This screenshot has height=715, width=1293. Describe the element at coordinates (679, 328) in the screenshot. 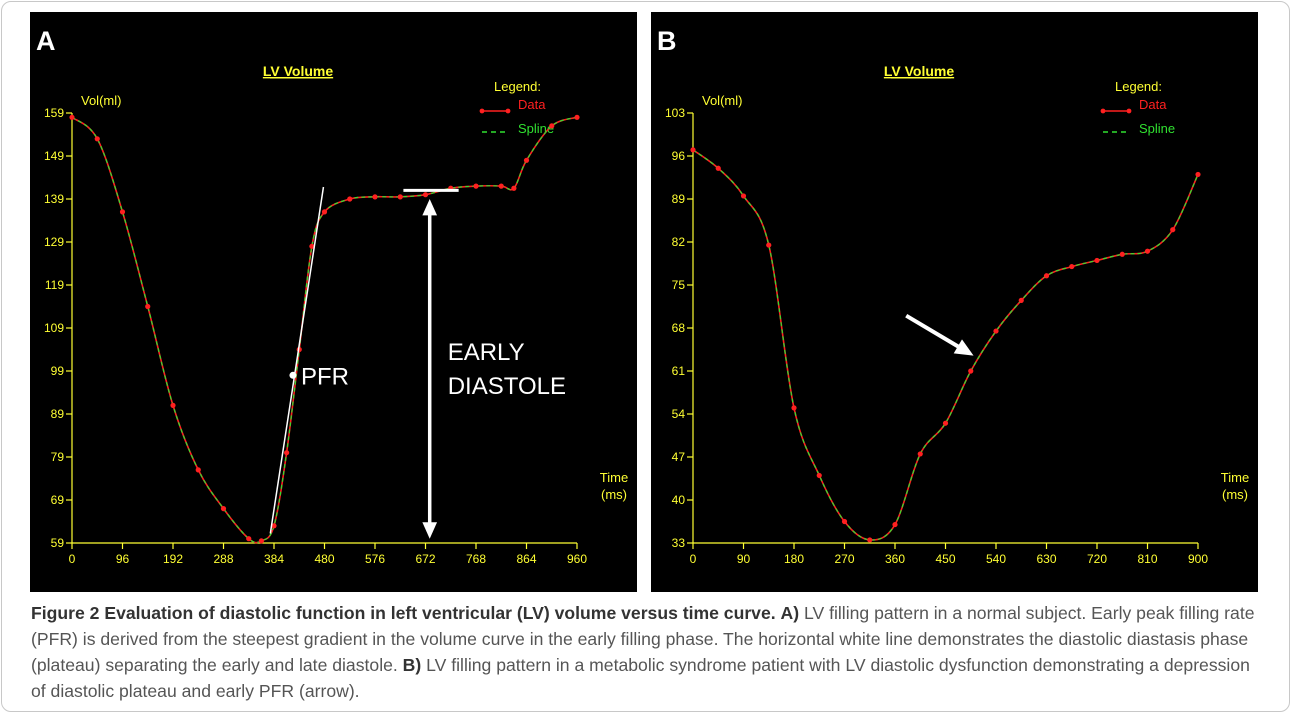

I see `y-tick-label: 68` at that location.